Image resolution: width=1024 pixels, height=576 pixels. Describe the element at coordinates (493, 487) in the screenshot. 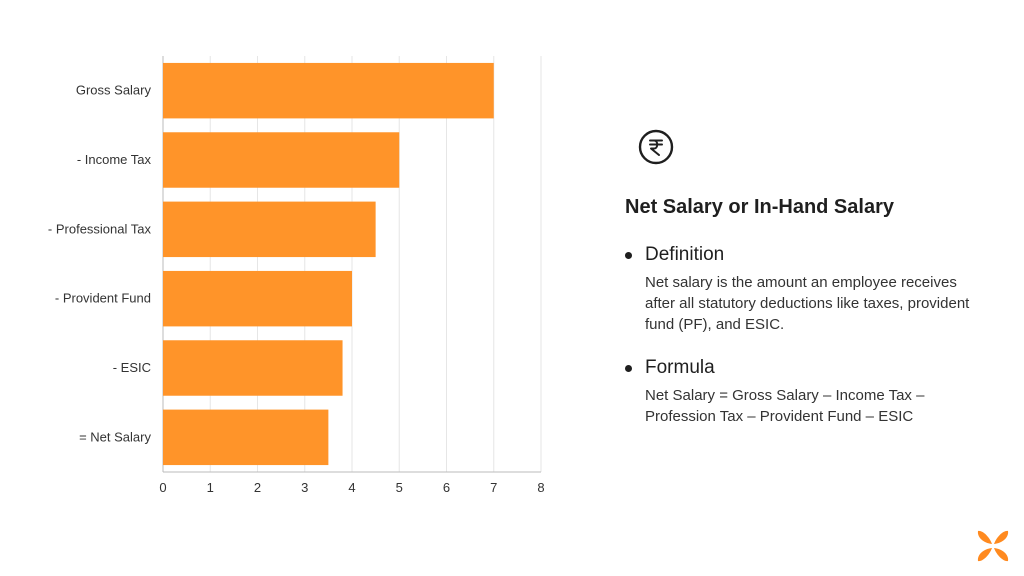

I see `x-tick-label: 7` at that location.